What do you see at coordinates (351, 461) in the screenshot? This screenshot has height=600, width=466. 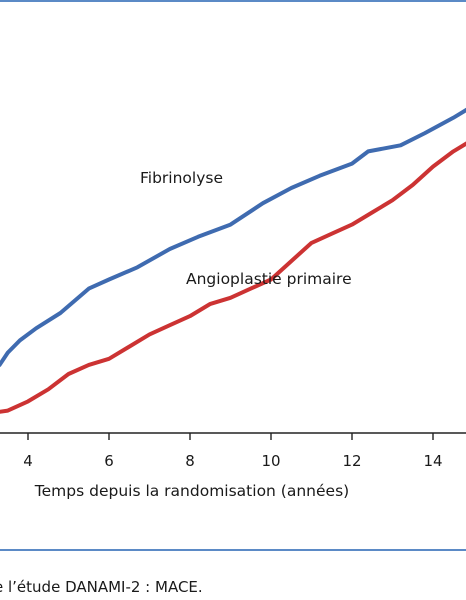 I see `x-tick-label-12: 12` at bounding box center [351, 461].